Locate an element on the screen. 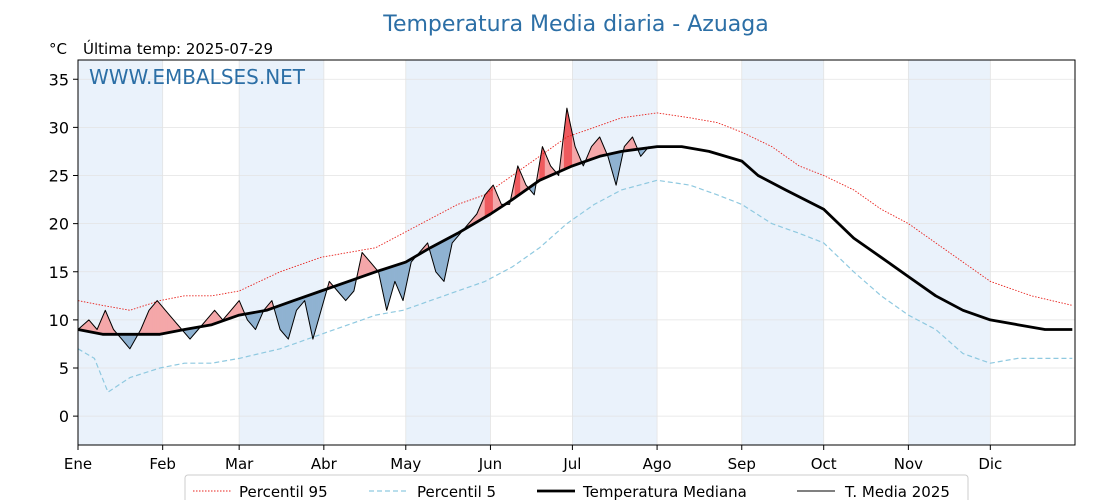 Image resolution: width=1120 pixels, height=500 pixels. y-tick-label: 15 is located at coordinates (59, 272).